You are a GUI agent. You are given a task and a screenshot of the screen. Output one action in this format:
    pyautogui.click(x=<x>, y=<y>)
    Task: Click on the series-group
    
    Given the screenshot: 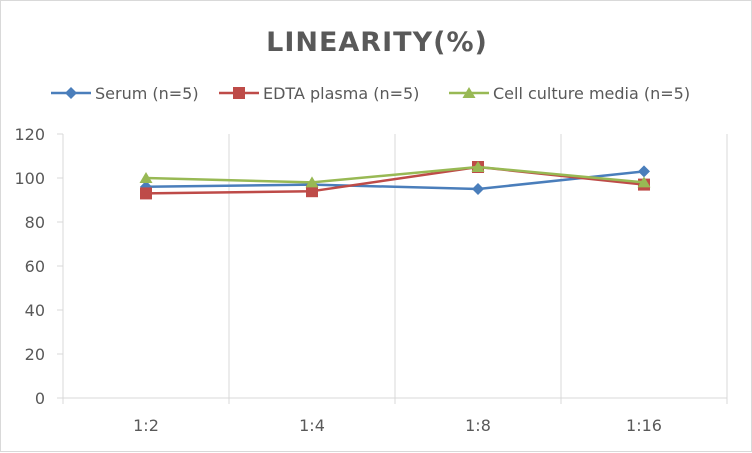 What is the action you would take?
    pyautogui.click(x=395, y=174)
    